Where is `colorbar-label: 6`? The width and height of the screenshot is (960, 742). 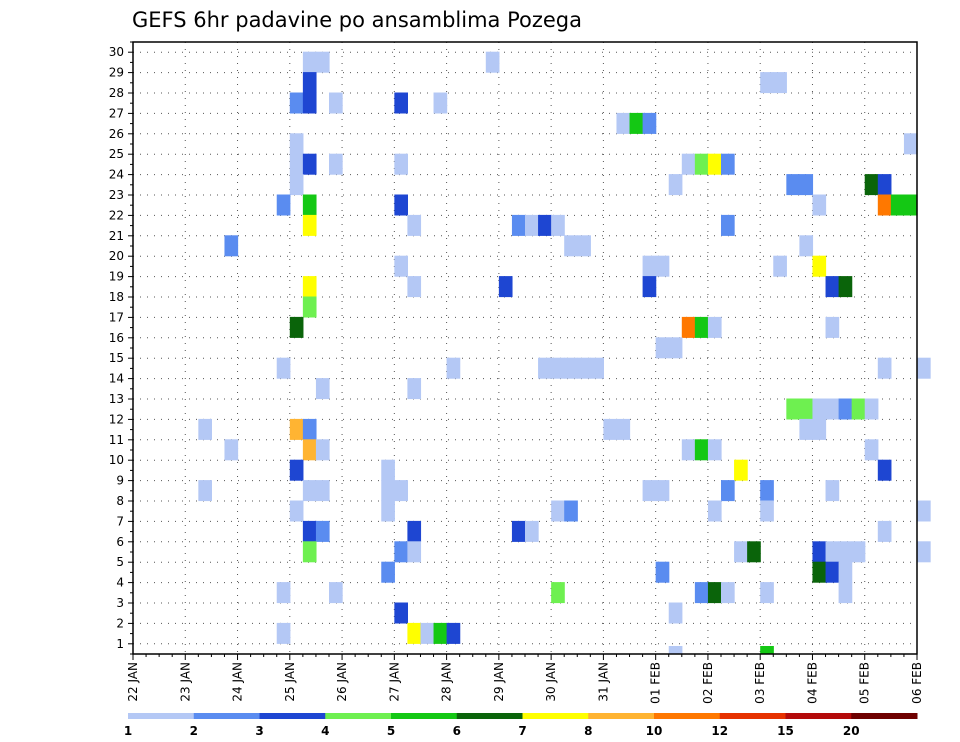 colorbar-label: 6 is located at coordinates (457, 731).